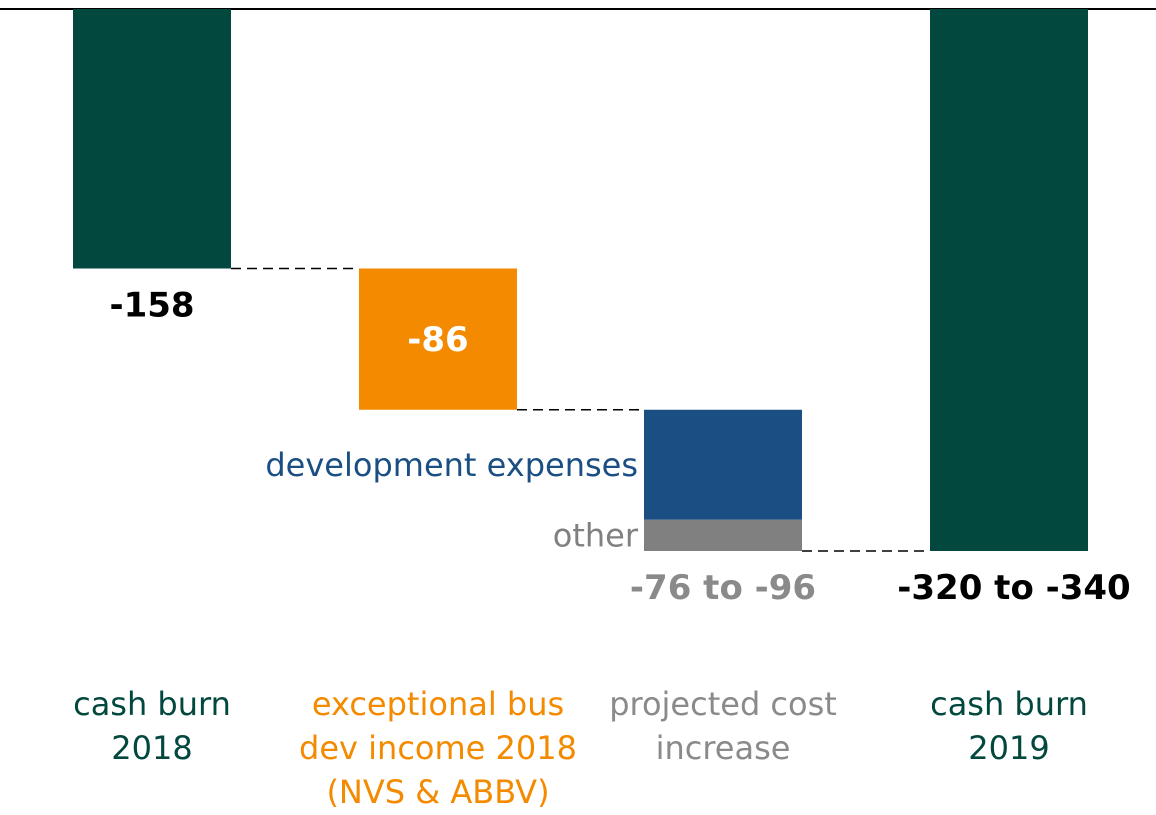 The image size is (1156, 815). Describe the element at coordinates (152, 726) in the screenshot. I see `category-label: cash burn 2018` at that location.